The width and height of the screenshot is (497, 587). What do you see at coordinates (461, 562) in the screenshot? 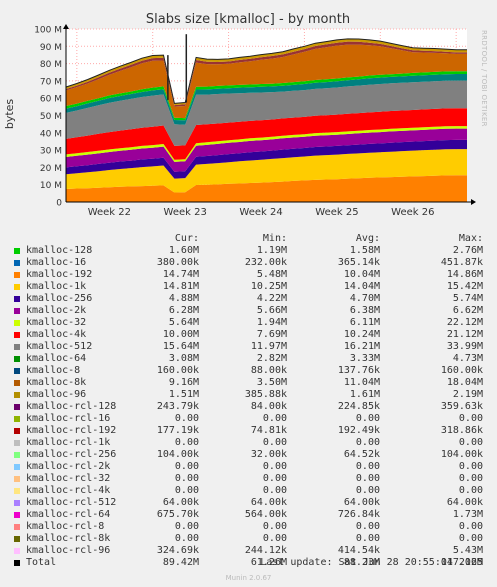
I see `legend-max: 117.16M` at bounding box center [461, 562].